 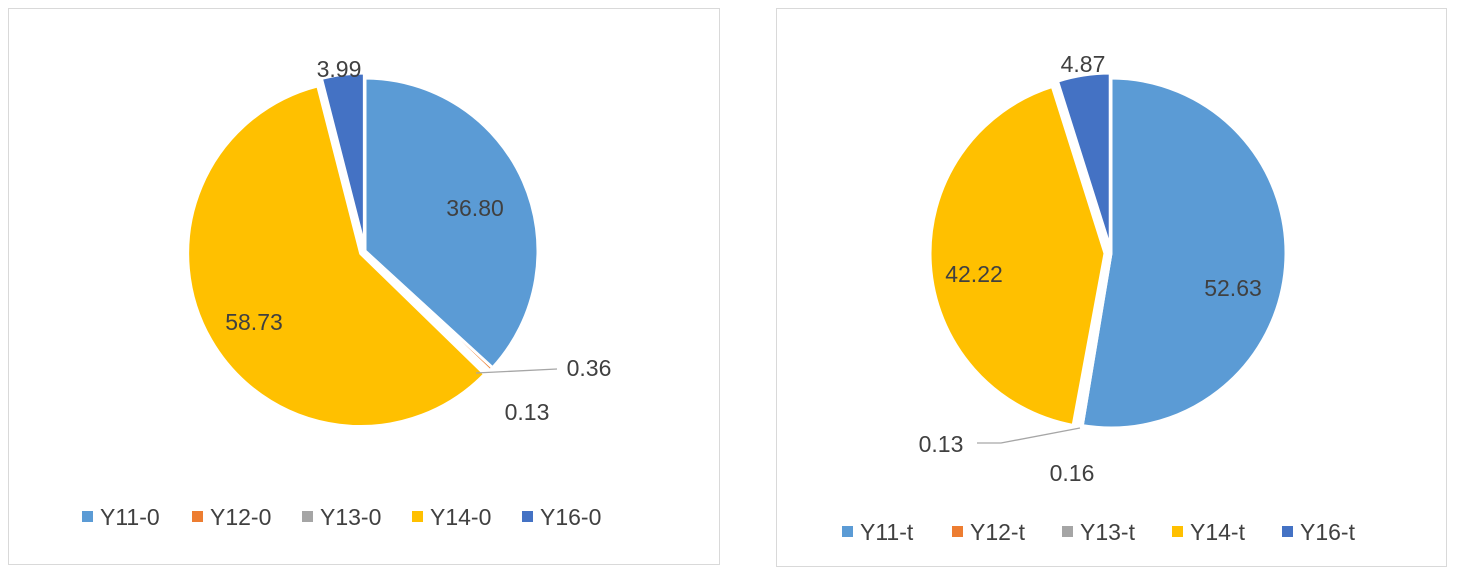 I want to click on data-label-y13-0: 0.13, so click(x=527, y=412).